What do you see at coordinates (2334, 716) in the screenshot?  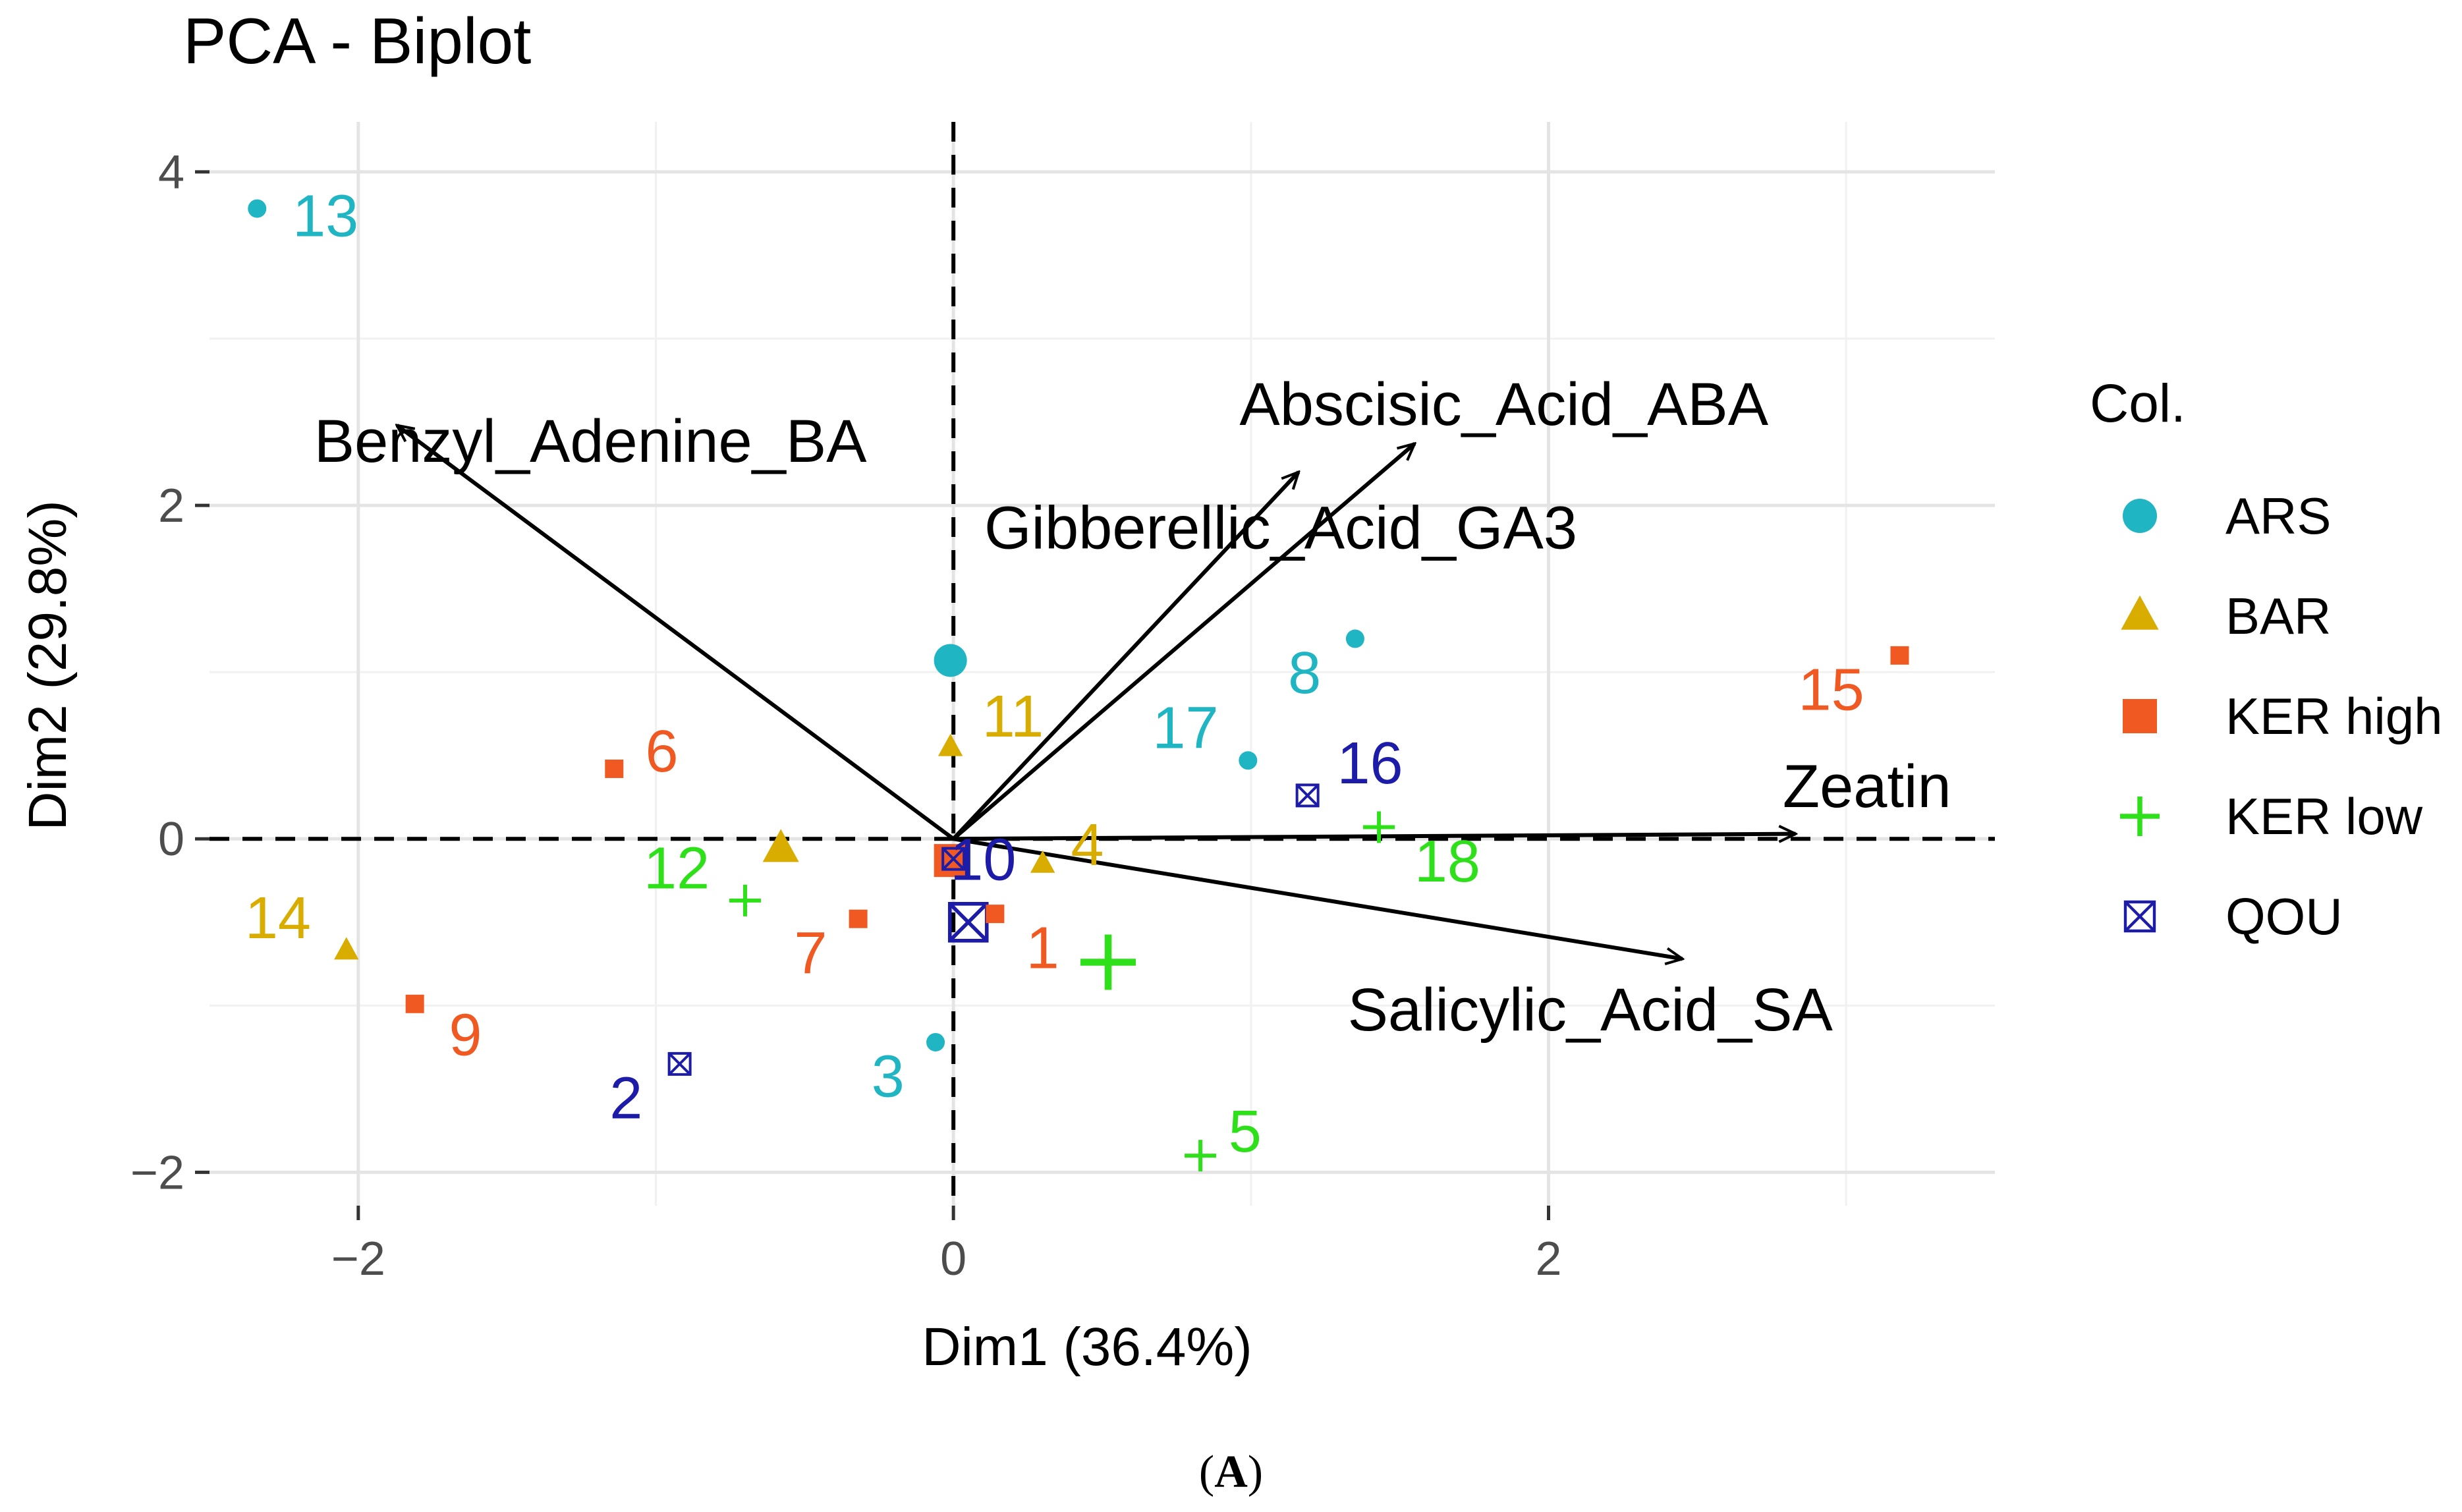 I see `legend-item-label: KER high` at bounding box center [2334, 716].